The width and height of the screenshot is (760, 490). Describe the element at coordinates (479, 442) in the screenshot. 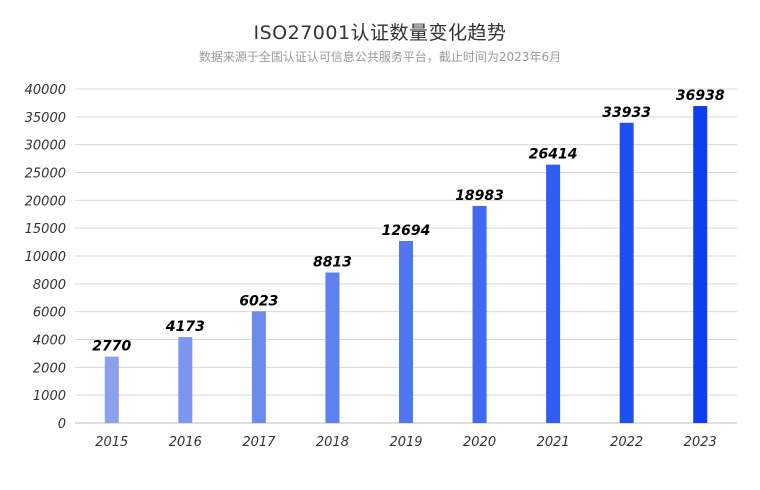

I see `x-tick-label: 2020` at that location.